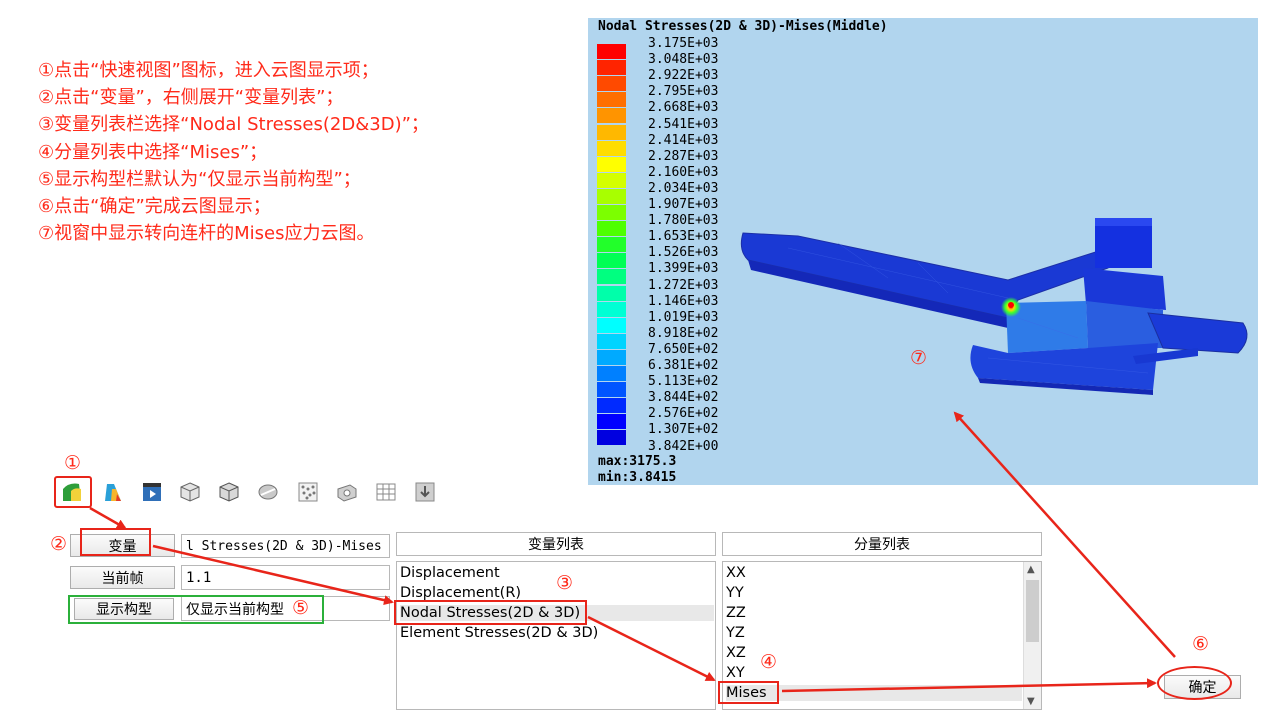 Image resolution: width=1264 pixels, height=721 pixels. Describe the element at coordinates (308, 492) in the screenshot. I see `mesh-dots-icon` at that location.